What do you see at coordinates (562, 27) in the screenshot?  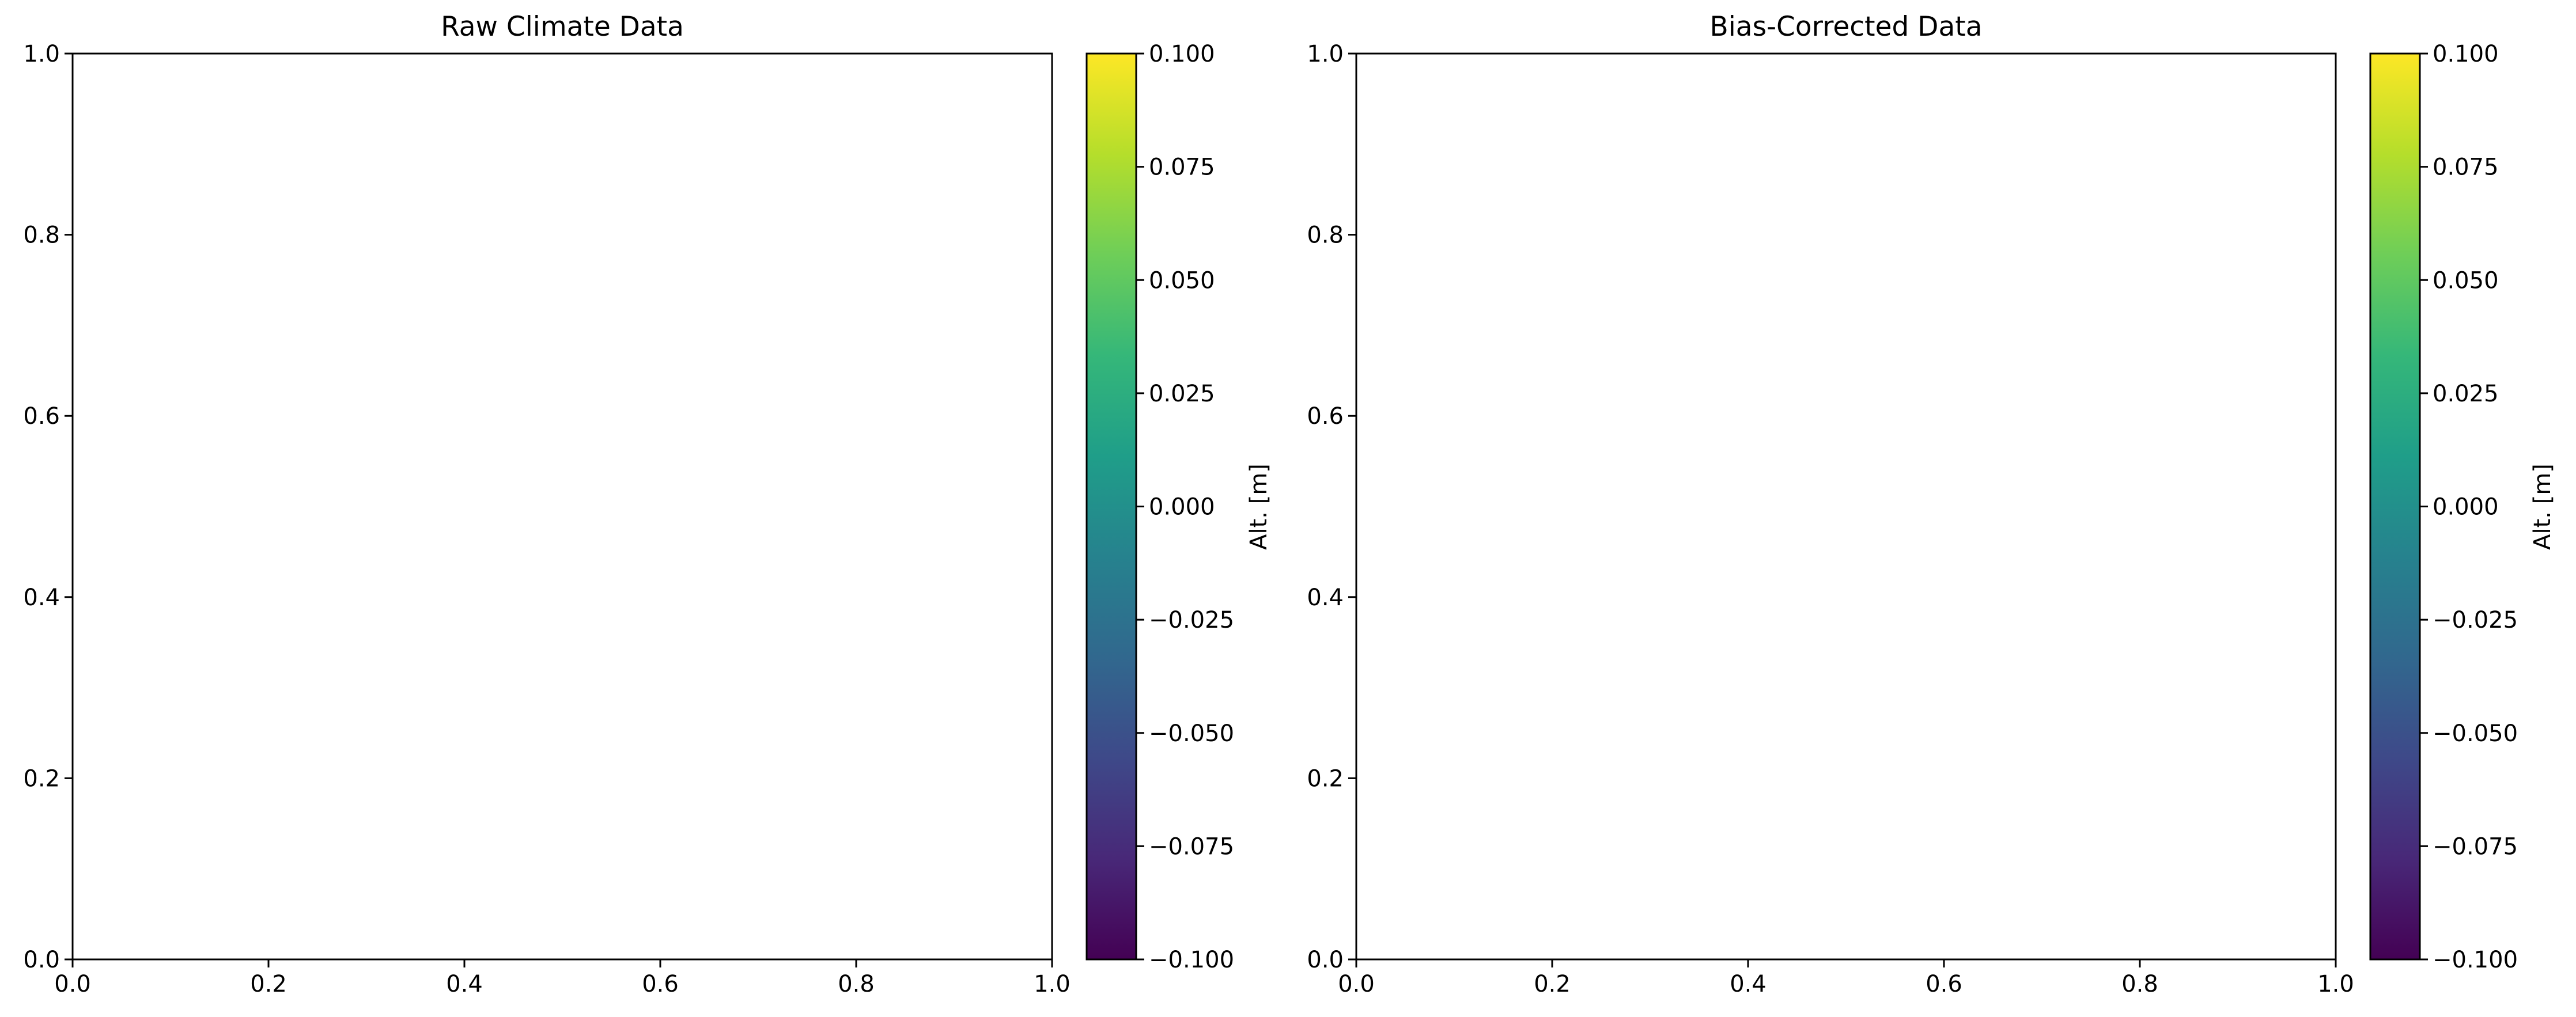 I see `chart-title: Raw Climate Data` at bounding box center [562, 27].